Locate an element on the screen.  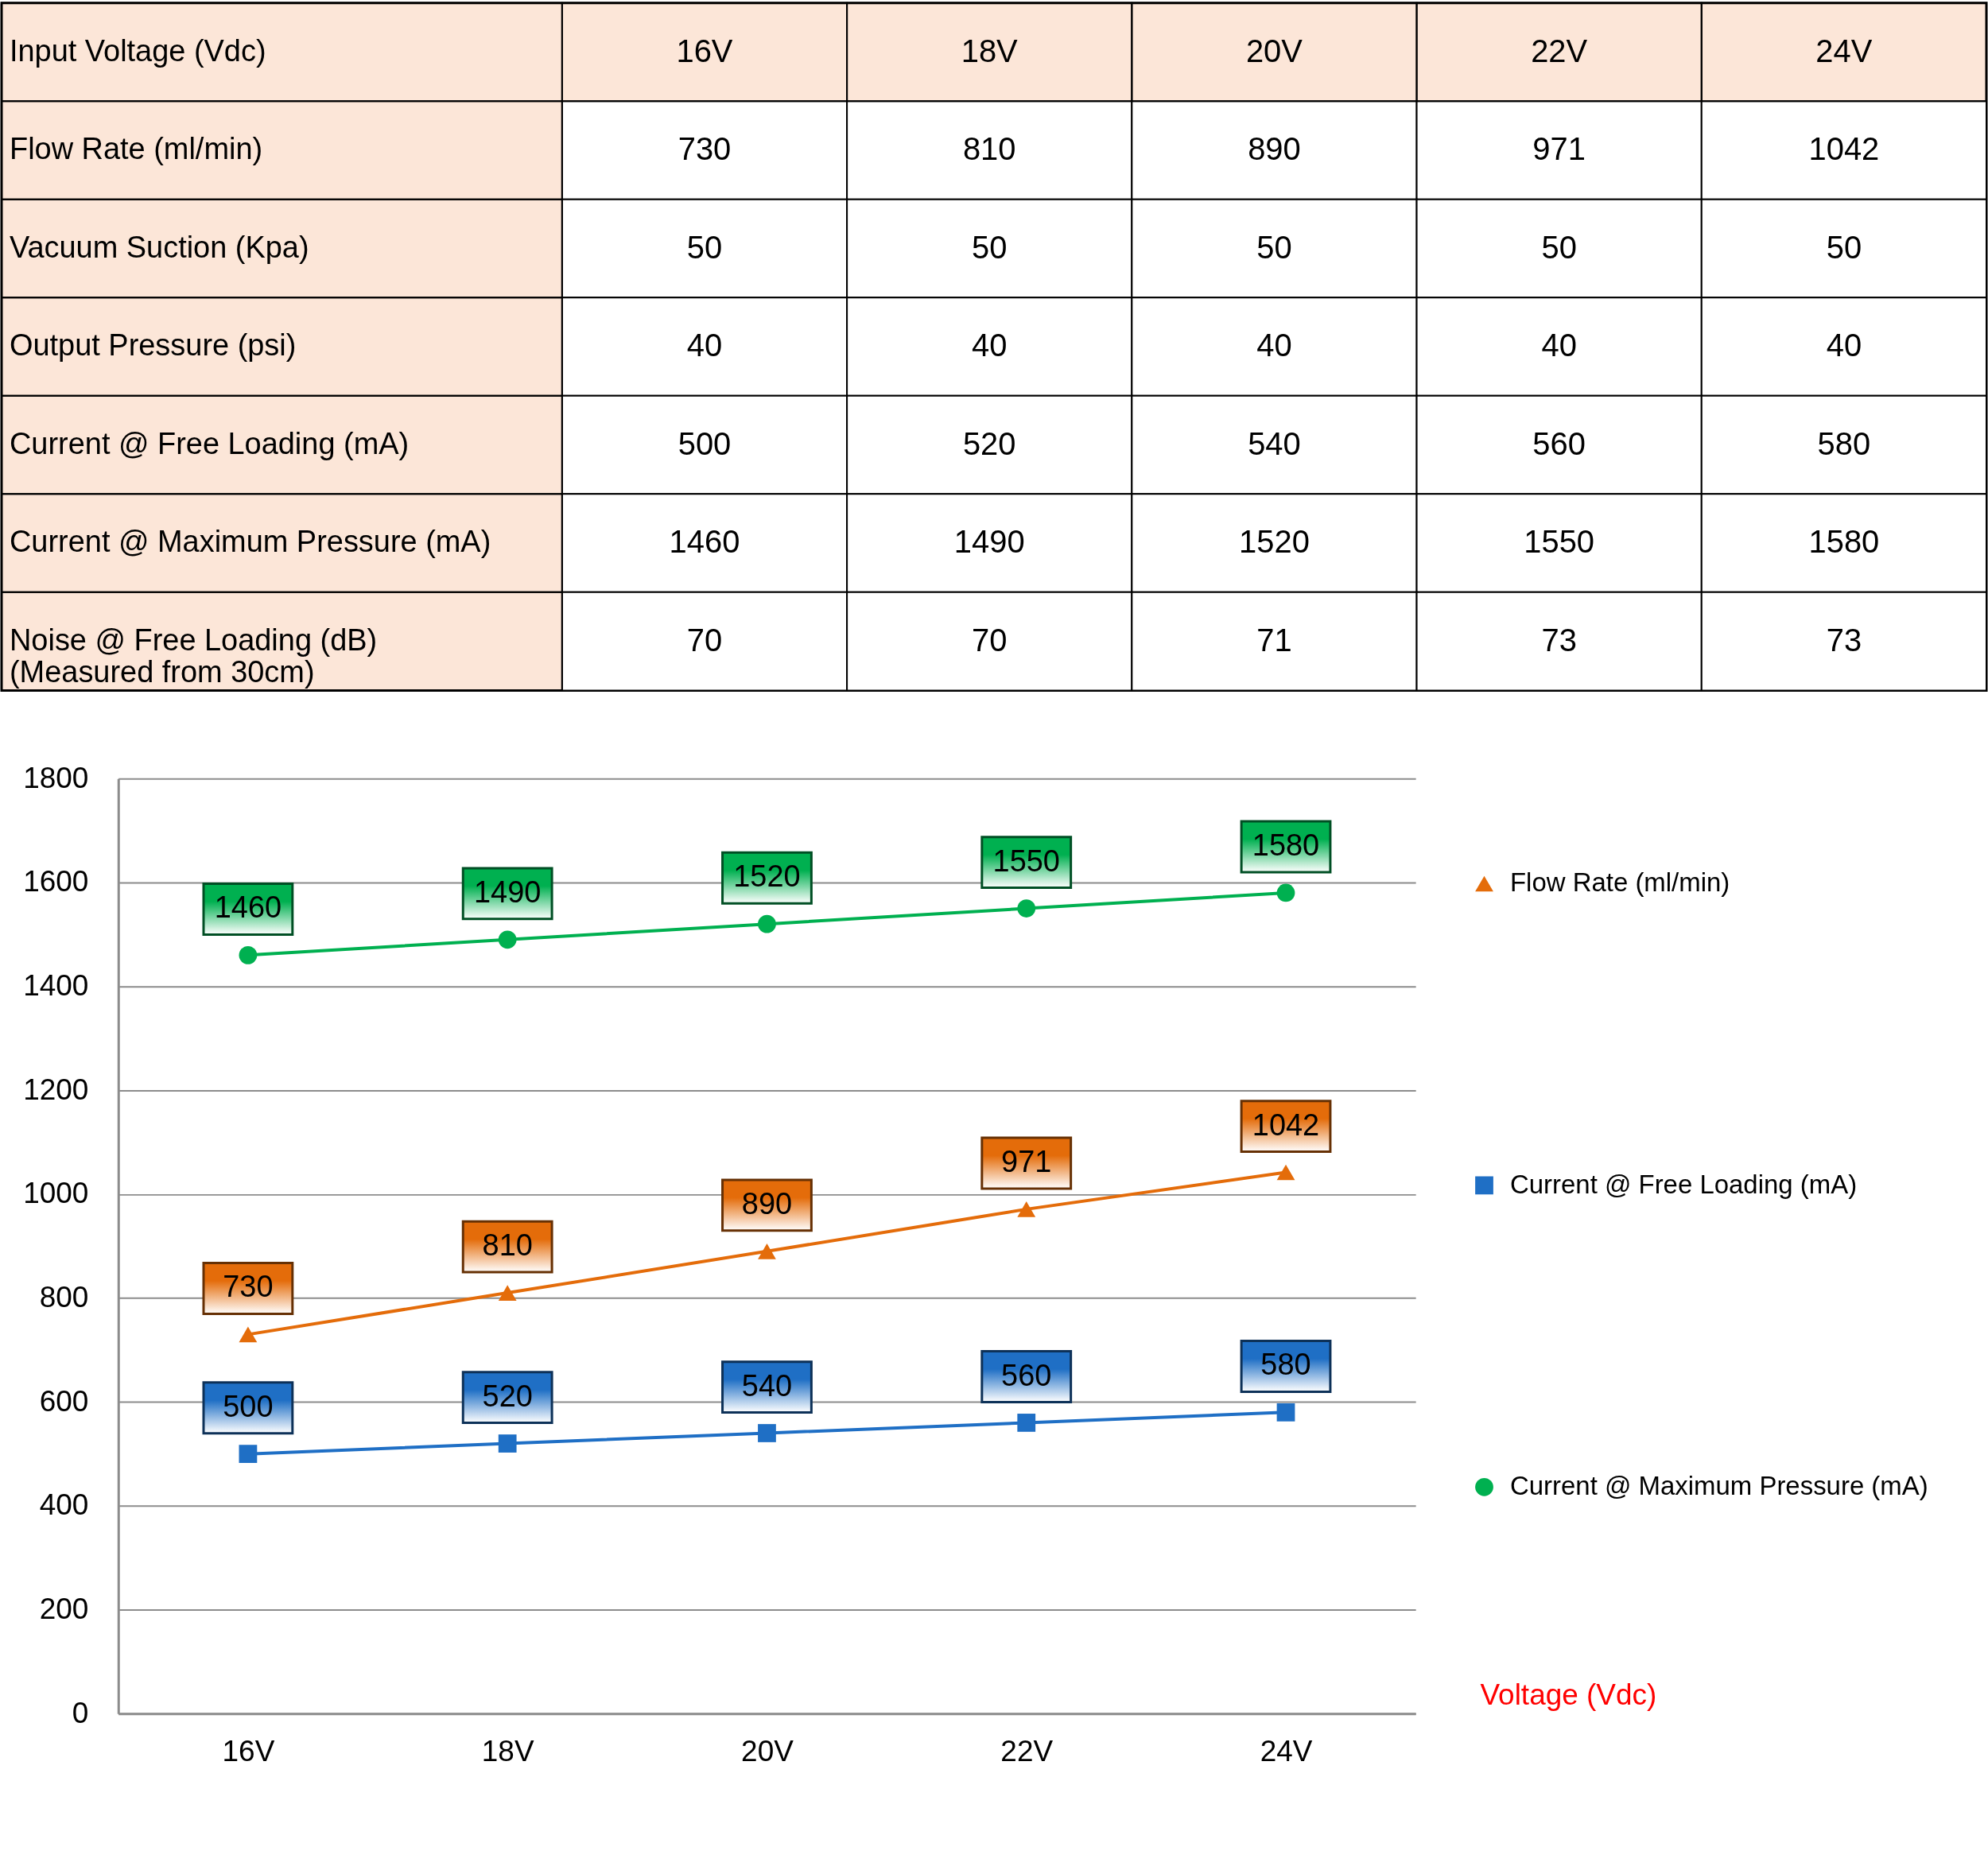
legend-label: Current @ Free Loading (mA) is located at coordinates (1683, 1184).